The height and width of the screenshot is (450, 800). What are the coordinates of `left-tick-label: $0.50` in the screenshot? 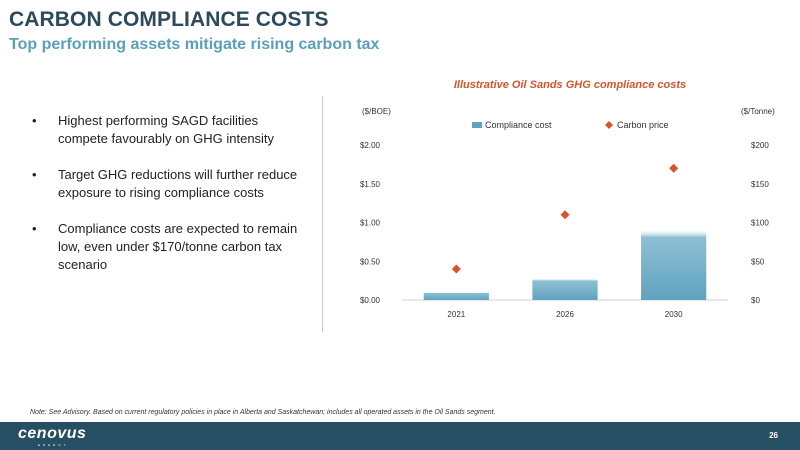 It's located at (370, 261).